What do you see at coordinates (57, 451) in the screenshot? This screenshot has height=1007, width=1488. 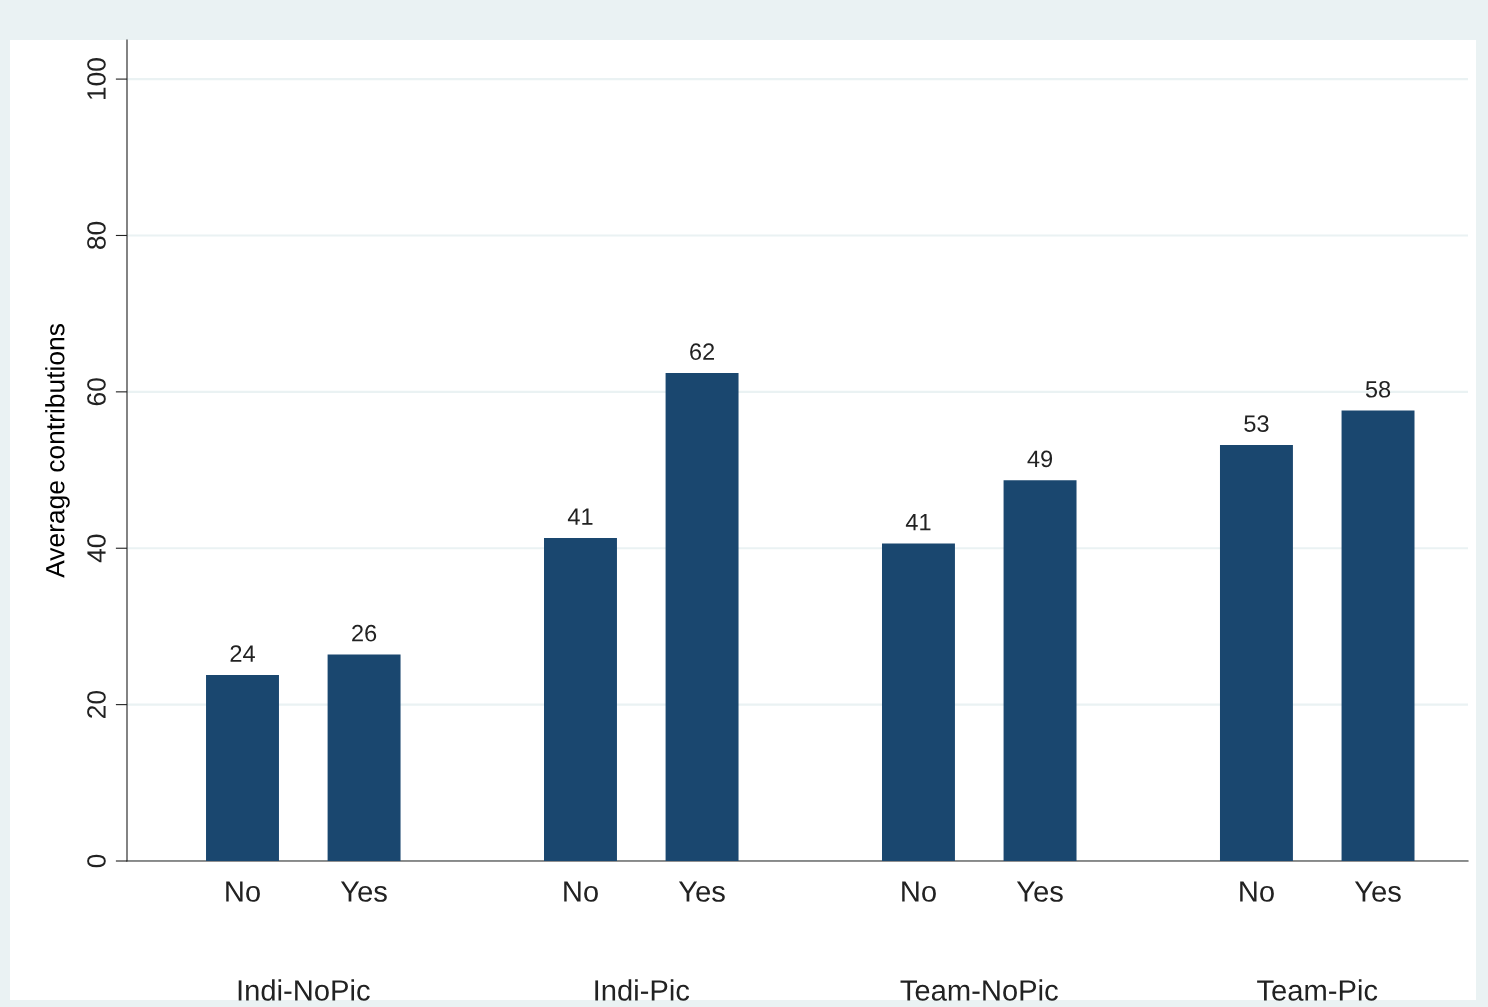 I see `y-axis-title: Average contributions` at bounding box center [57, 451].